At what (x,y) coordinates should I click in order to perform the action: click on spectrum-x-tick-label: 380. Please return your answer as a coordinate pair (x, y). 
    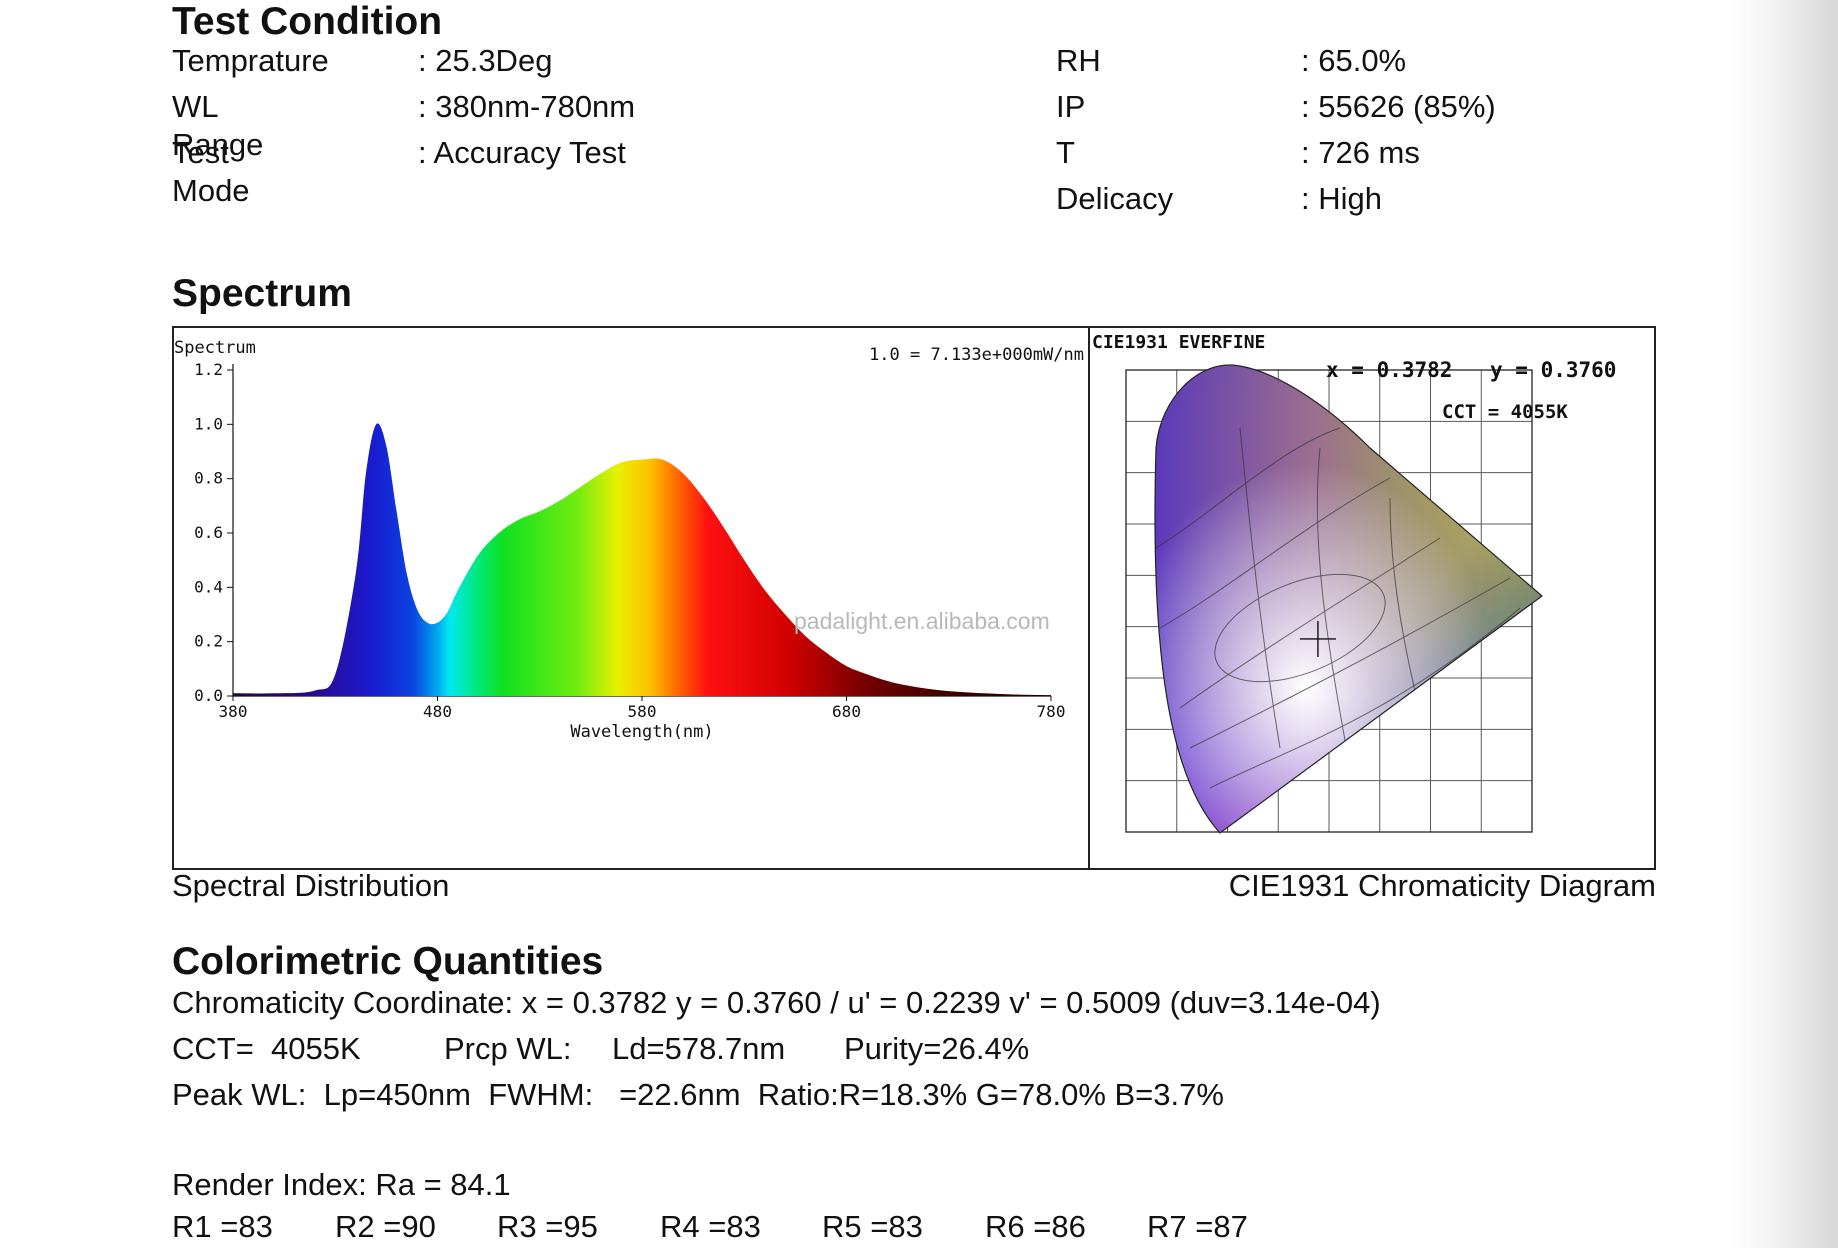
    Looking at the image, I should click on (233, 711).